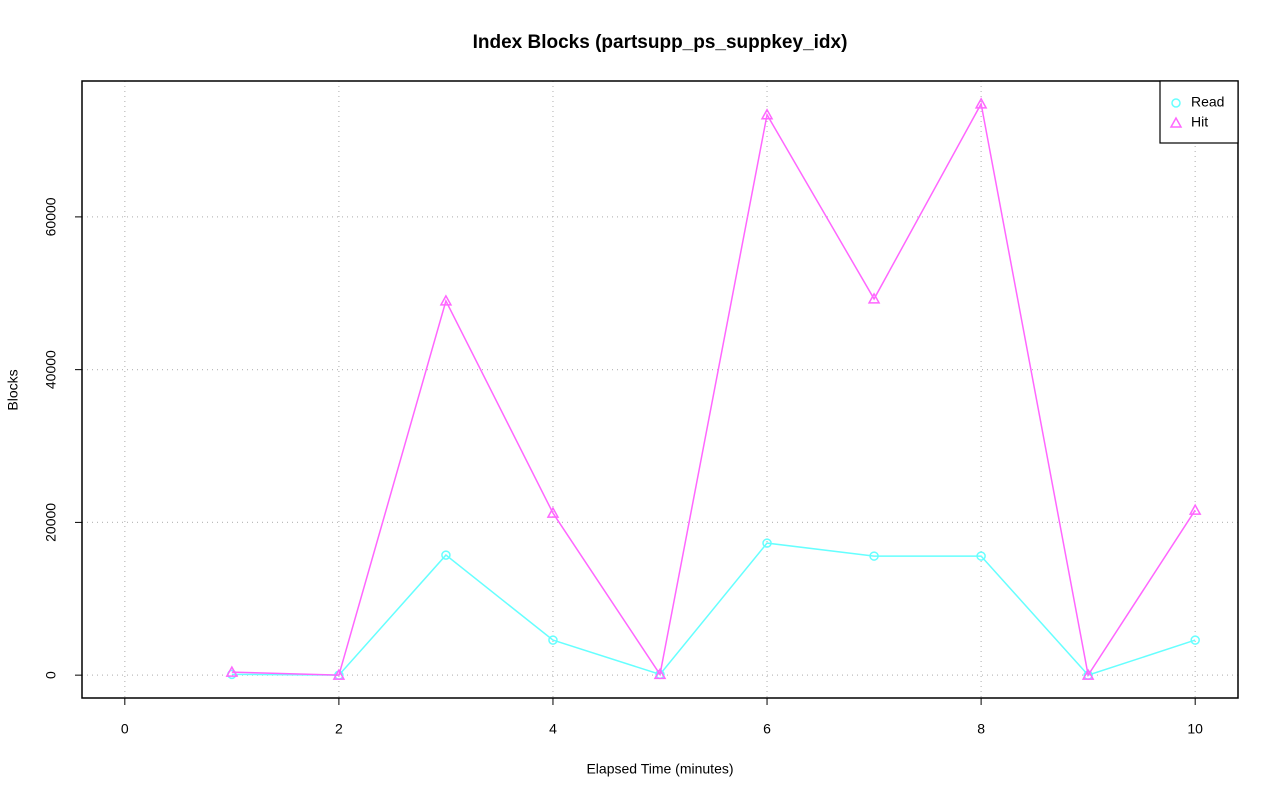 The width and height of the screenshot is (1280, 801). I want to click on x-tick-label: 0, so click(125, 729).